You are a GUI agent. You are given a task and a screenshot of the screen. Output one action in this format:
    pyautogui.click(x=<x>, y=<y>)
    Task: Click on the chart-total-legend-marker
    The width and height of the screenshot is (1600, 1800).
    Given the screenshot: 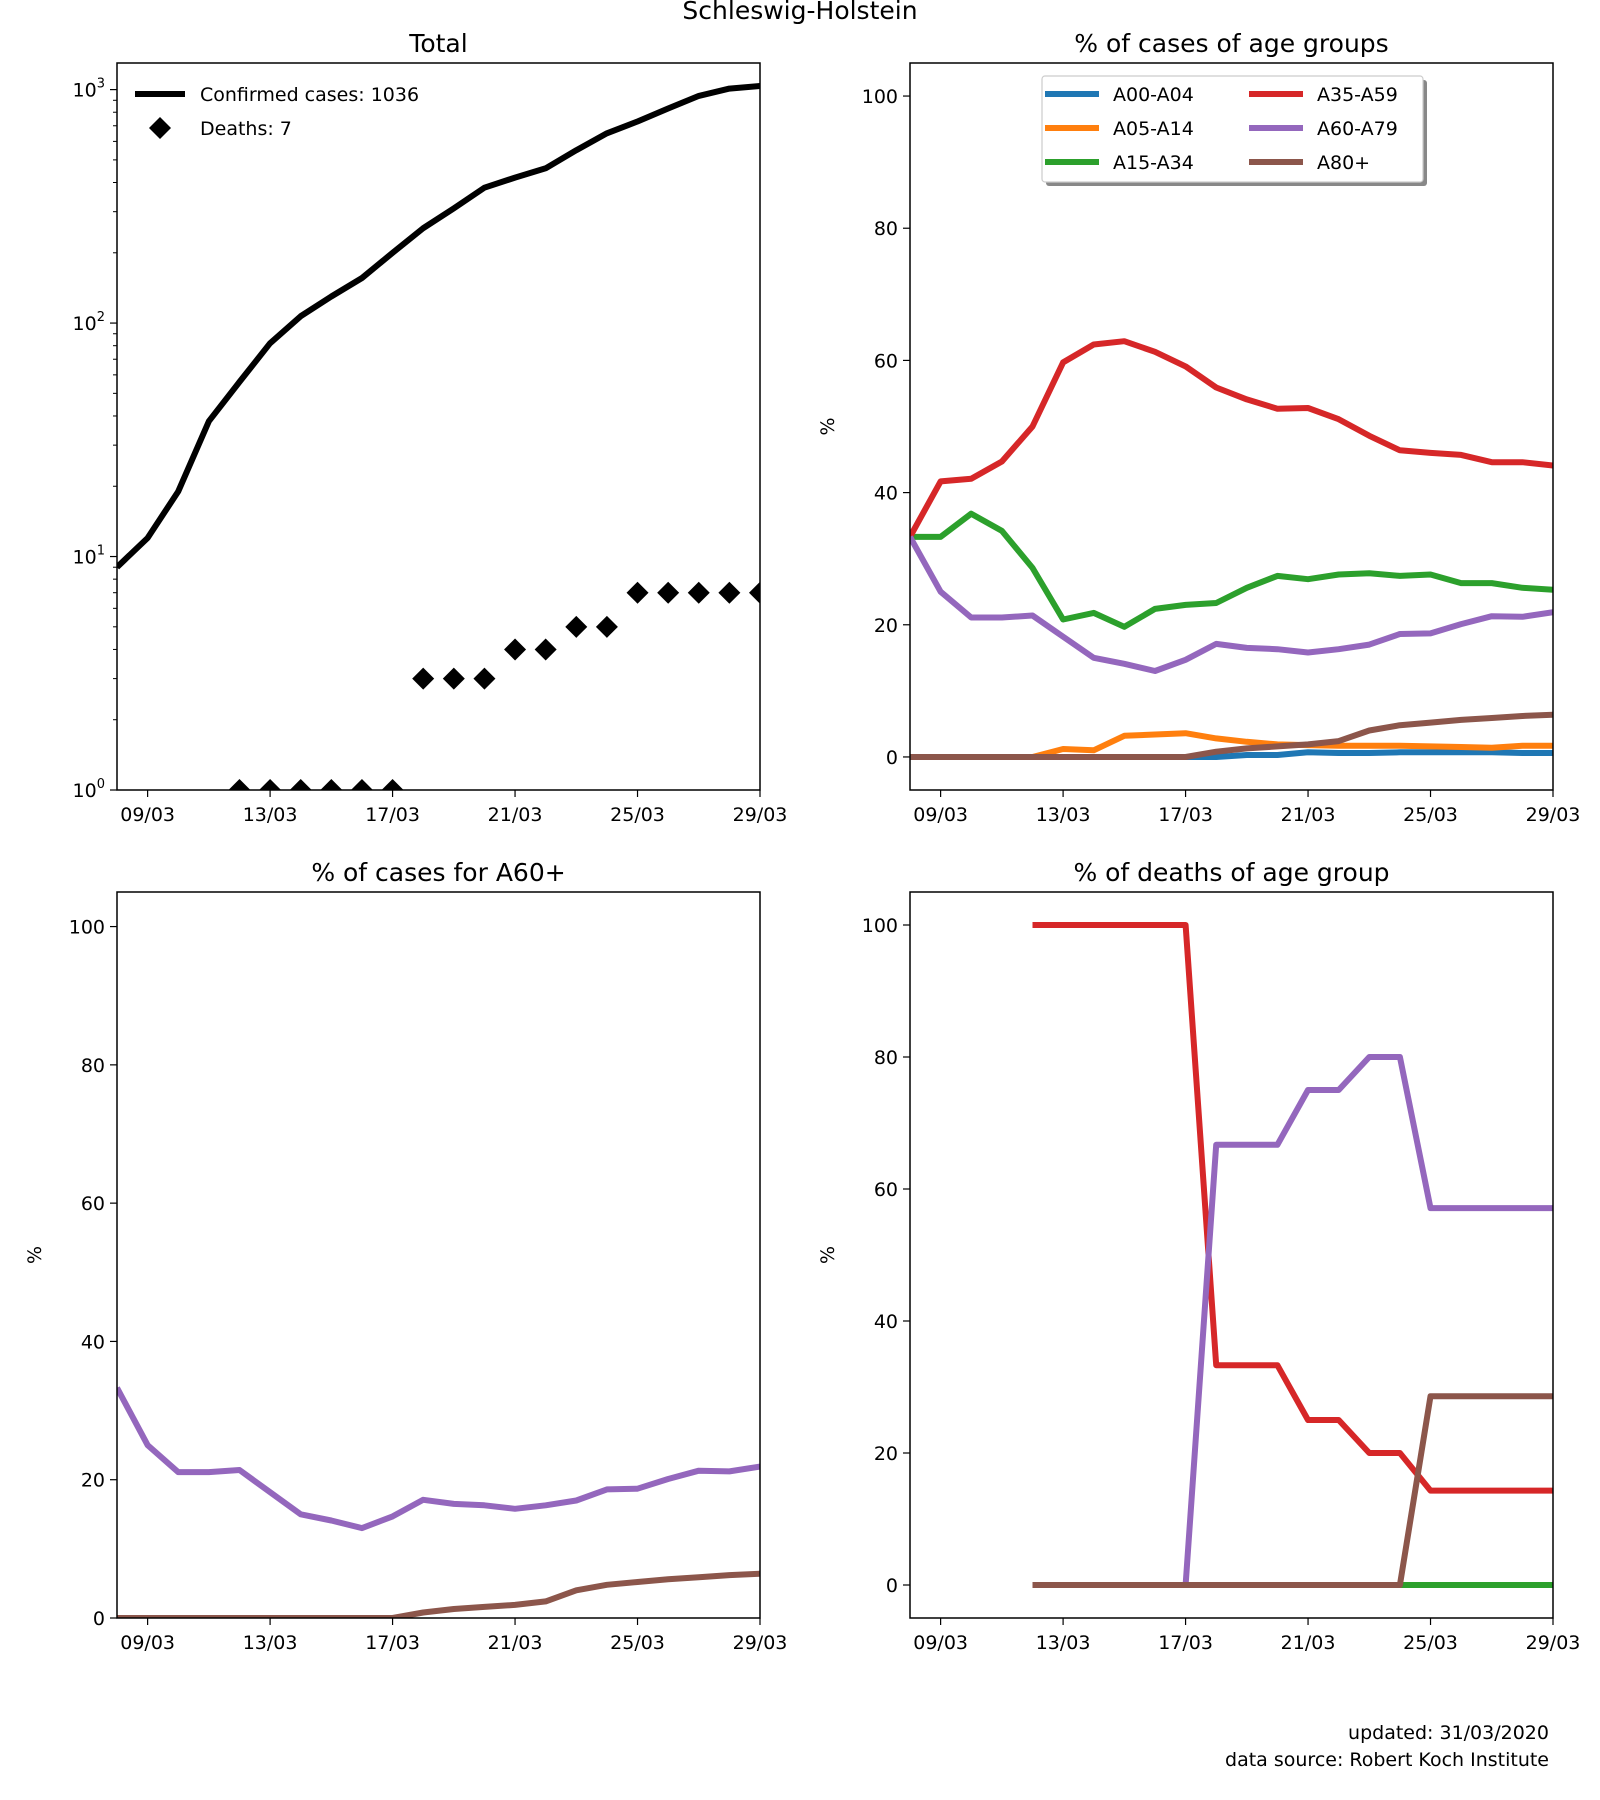 What is the action you would take?
    pyautogui.click(x=160, y=128)
    